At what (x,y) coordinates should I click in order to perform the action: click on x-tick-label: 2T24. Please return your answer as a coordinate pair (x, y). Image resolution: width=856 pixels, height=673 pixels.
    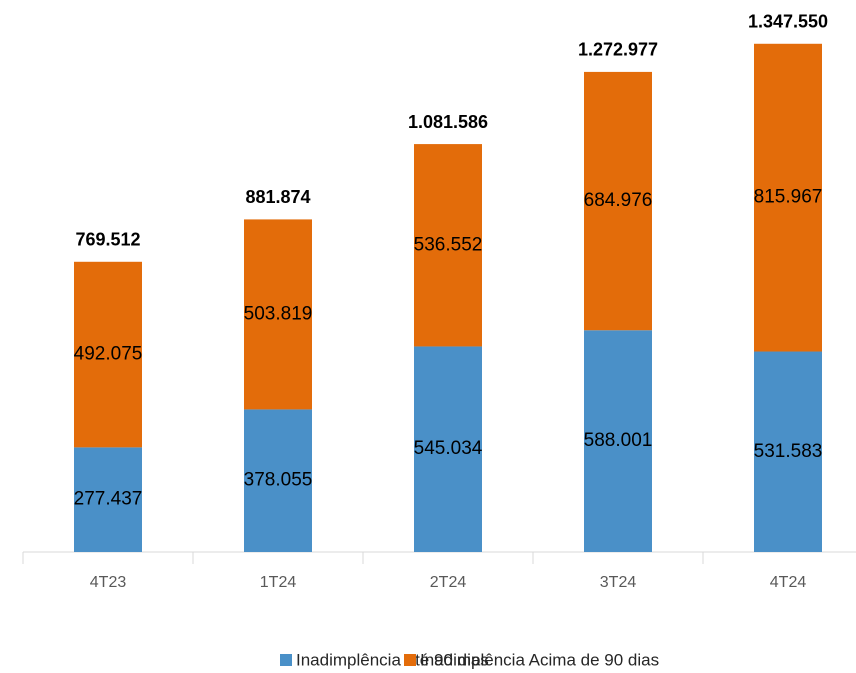
    Looking at the image, I should click on (448, 582).